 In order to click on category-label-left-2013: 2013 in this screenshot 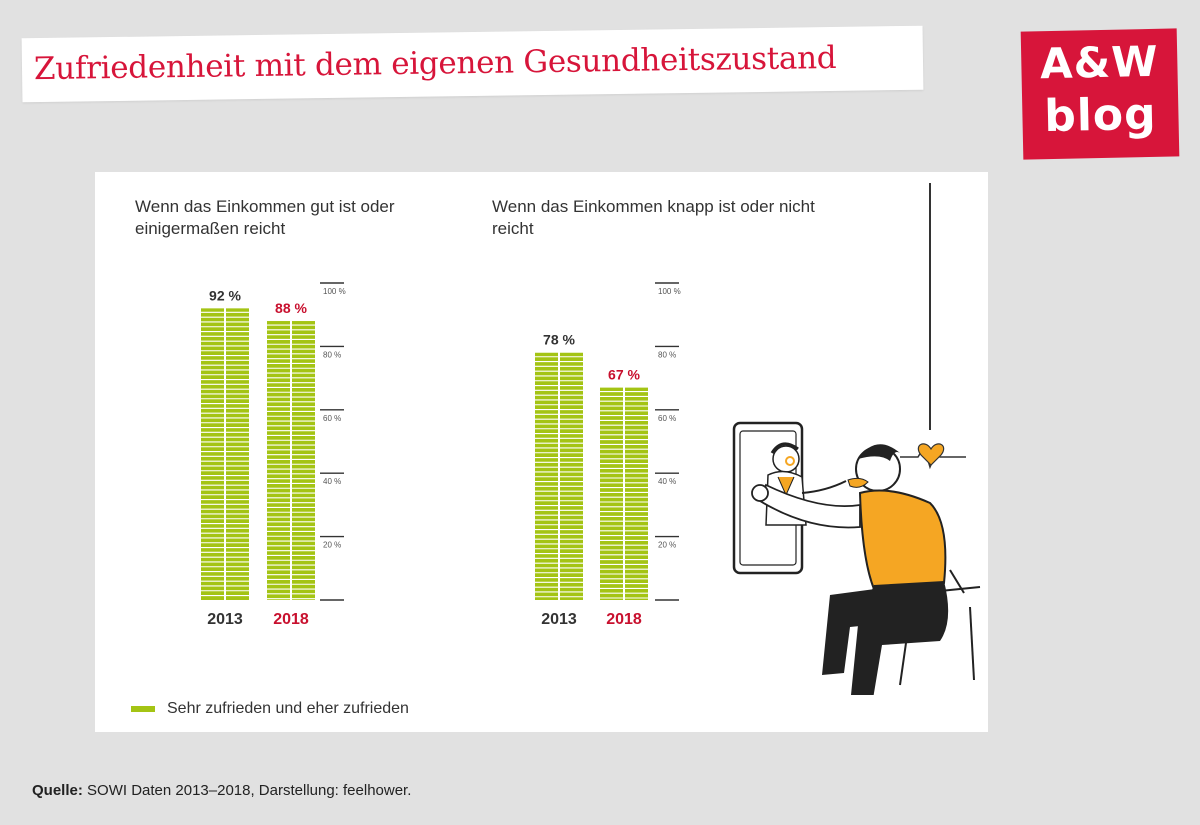, I will do `click(225, 619)`.